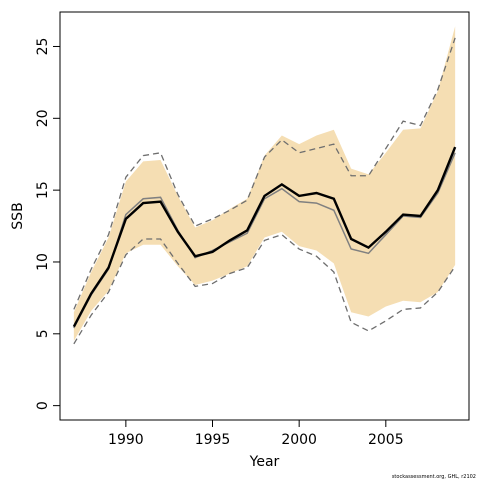  What do you see at coordinates (299, 440) in the screenshot?
I see `x-tick-label: 2000` at bounding box center [299, 440].